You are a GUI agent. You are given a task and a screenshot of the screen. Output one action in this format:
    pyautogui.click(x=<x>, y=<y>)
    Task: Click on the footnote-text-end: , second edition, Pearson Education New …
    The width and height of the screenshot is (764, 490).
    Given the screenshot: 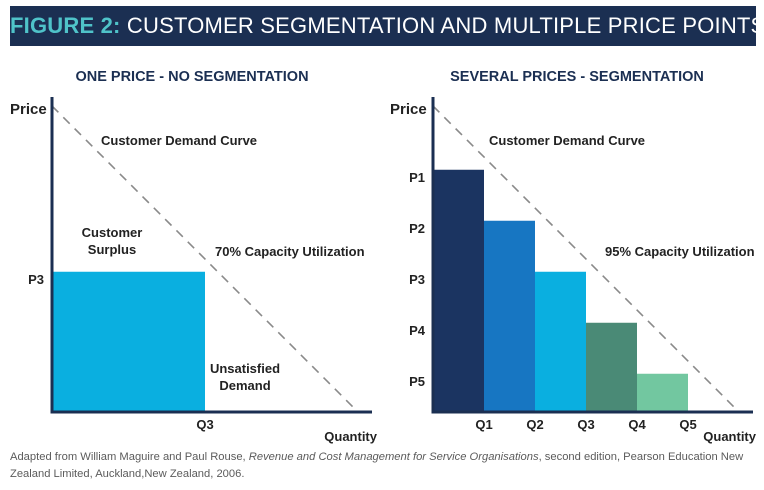 What is the action you would take?
    pyautogui.click(x=377, y=465)
    